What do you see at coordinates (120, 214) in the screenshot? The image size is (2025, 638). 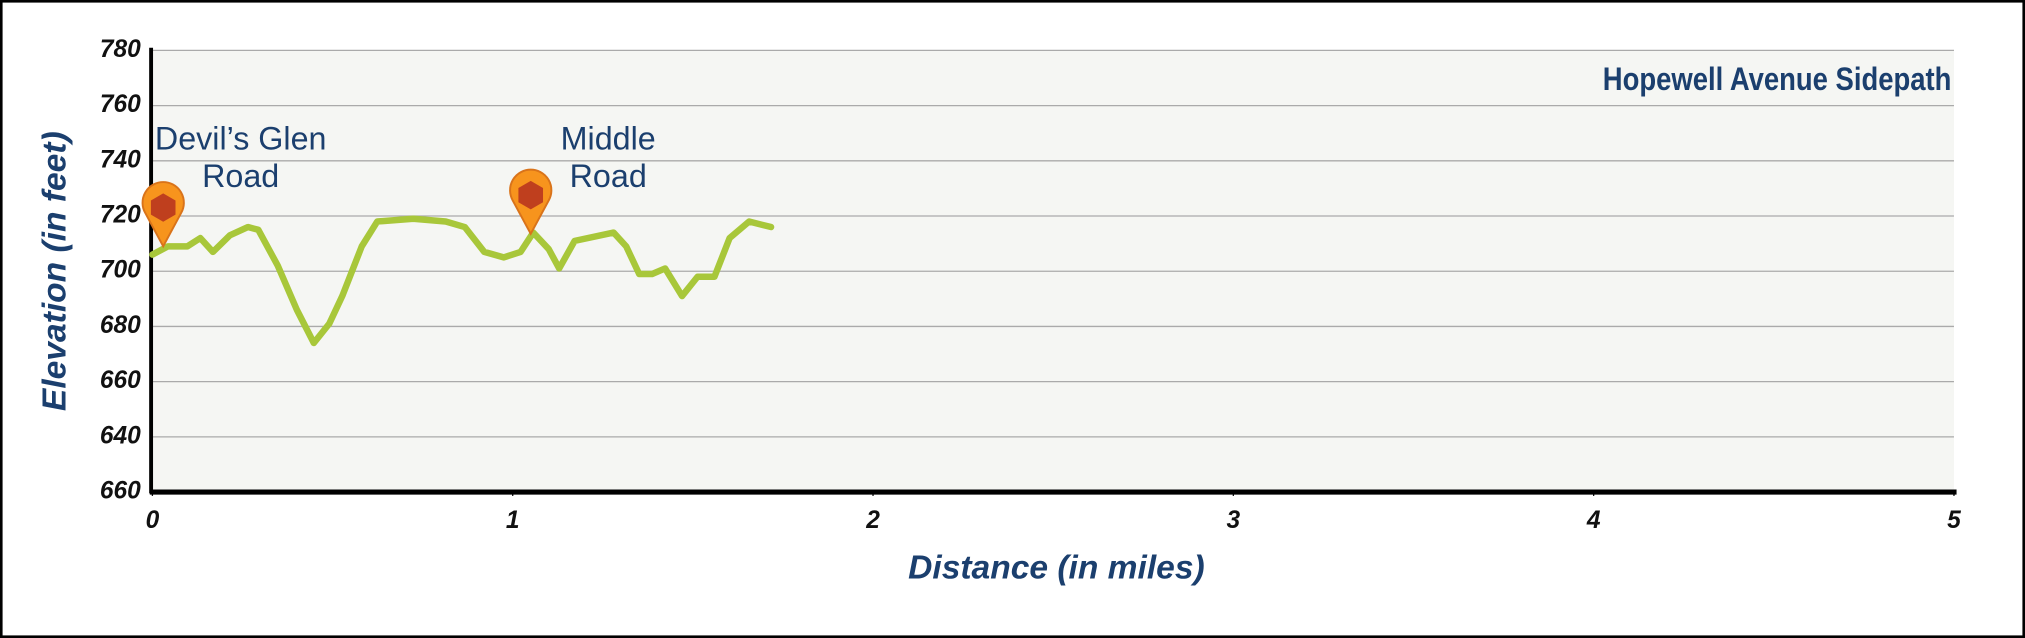 I see `y-tick-label: 720` at bounding box center [120, 214].